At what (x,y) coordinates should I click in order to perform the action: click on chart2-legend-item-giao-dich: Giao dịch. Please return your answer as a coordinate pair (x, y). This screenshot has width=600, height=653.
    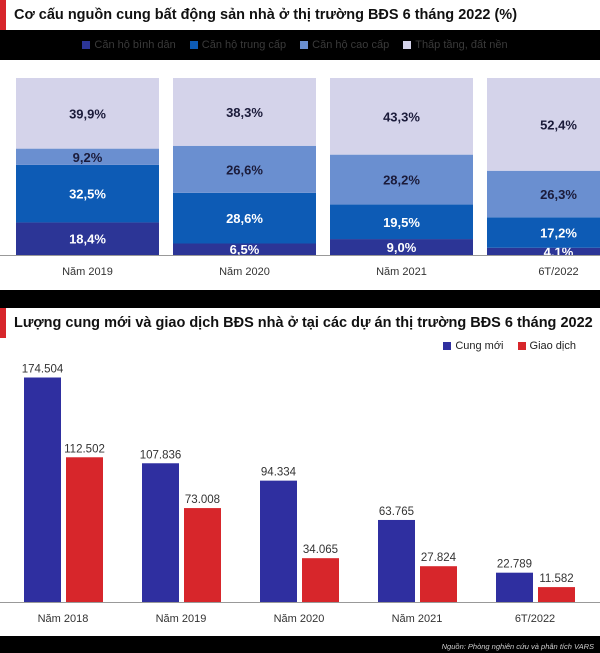
    Looking at the image, I should click on (546, 346).